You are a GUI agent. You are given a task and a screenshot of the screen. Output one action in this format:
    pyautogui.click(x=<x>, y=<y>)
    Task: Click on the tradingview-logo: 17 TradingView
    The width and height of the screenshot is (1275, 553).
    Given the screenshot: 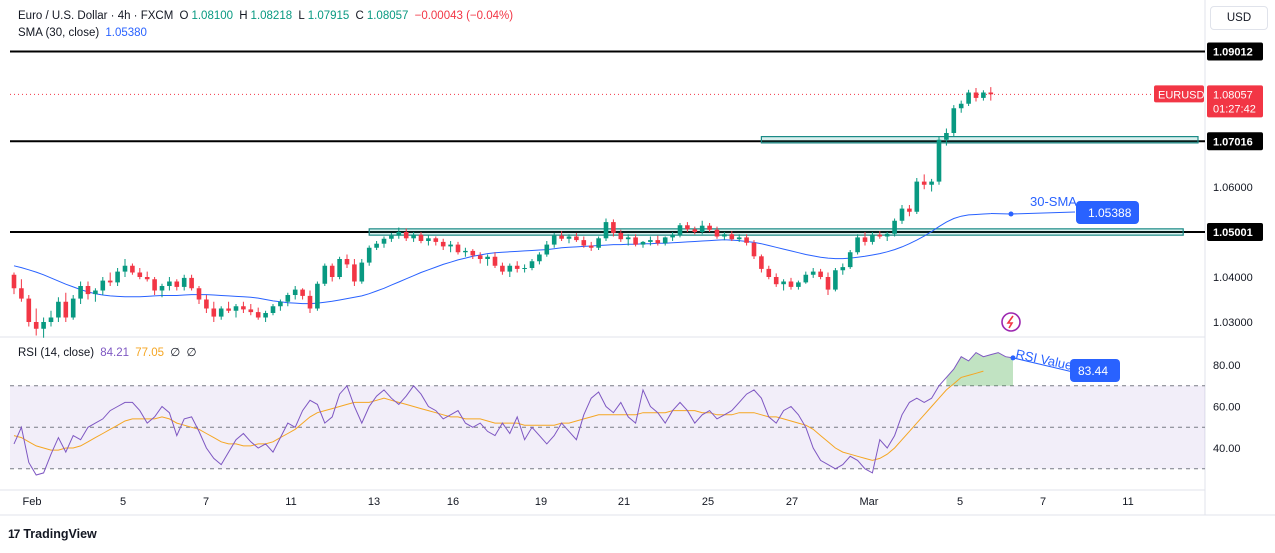 What is the action you would take?
    pyautogui.click(x=52, y=534)
    